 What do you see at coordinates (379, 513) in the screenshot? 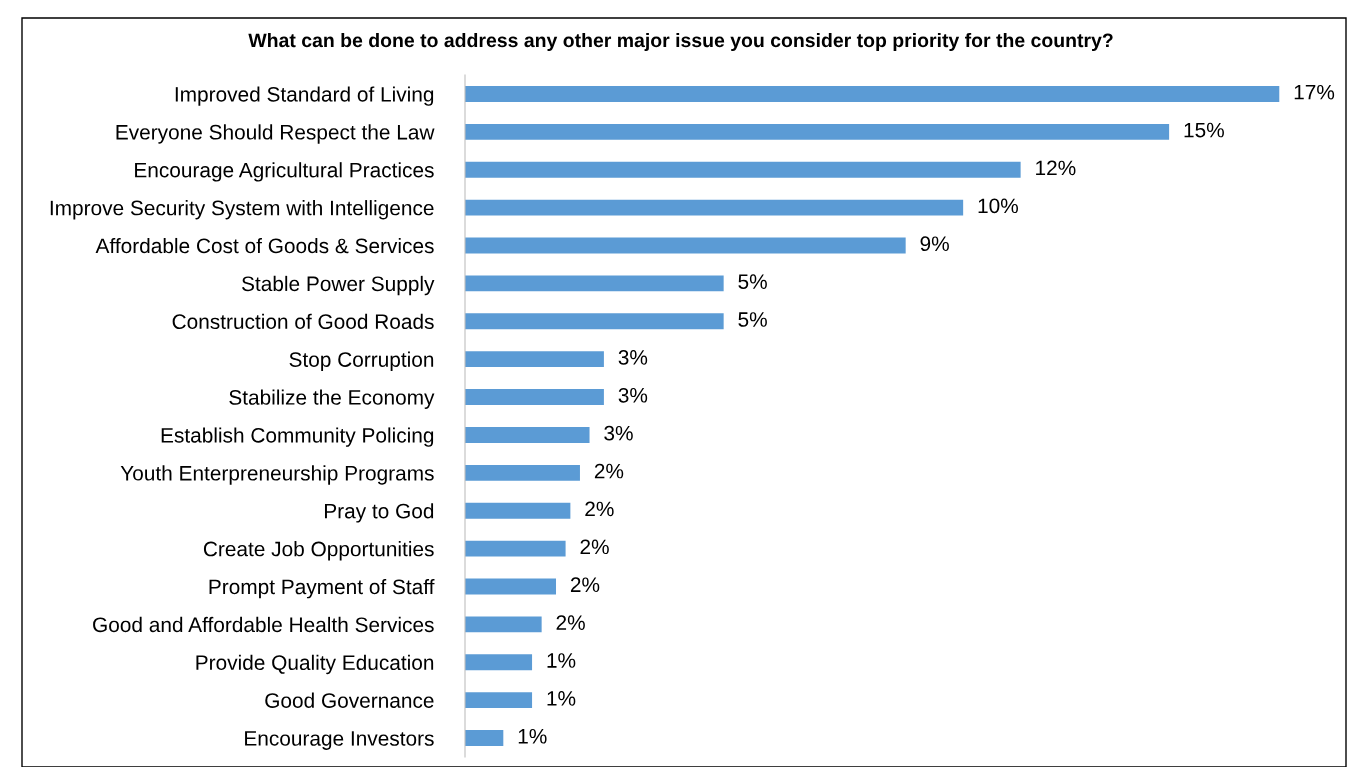
I see `y-tick-label: Pray to God` at bounding box center [379, 513].